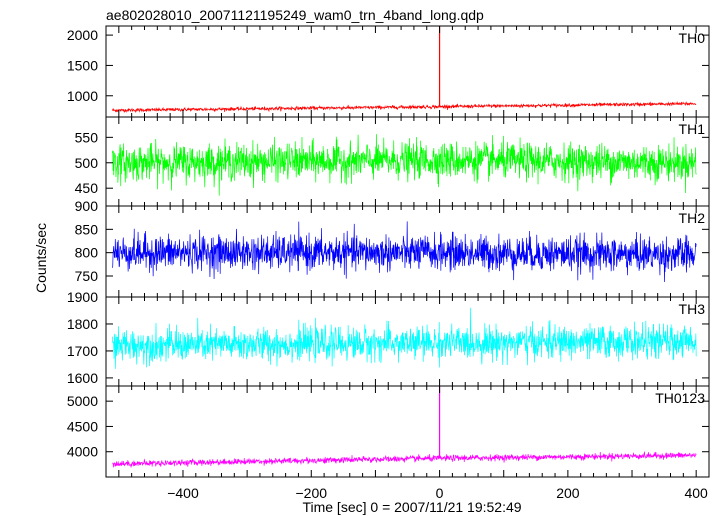 Image resolution: width=722 pixels, height=516 pixels. Describe the element at coordinates (87, 188) in the screenshot. I see `y-tick-label: 450` at that location.